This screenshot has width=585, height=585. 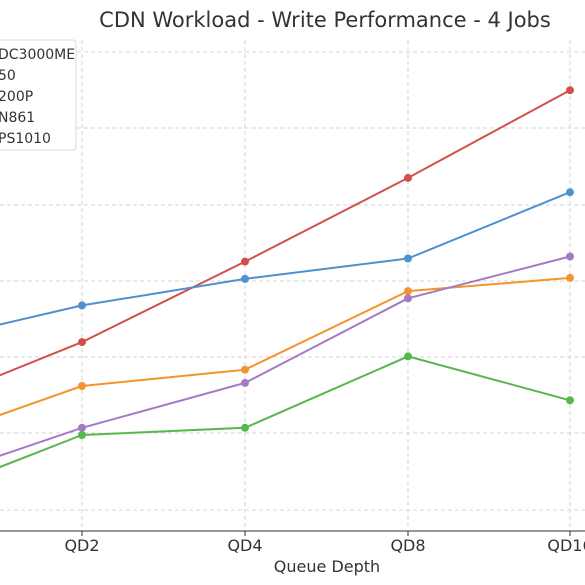 What do you see at coordinates (25, 139) in the screenshot?
I see `legend-entry: PS1010` at bounding box center [25, 139].